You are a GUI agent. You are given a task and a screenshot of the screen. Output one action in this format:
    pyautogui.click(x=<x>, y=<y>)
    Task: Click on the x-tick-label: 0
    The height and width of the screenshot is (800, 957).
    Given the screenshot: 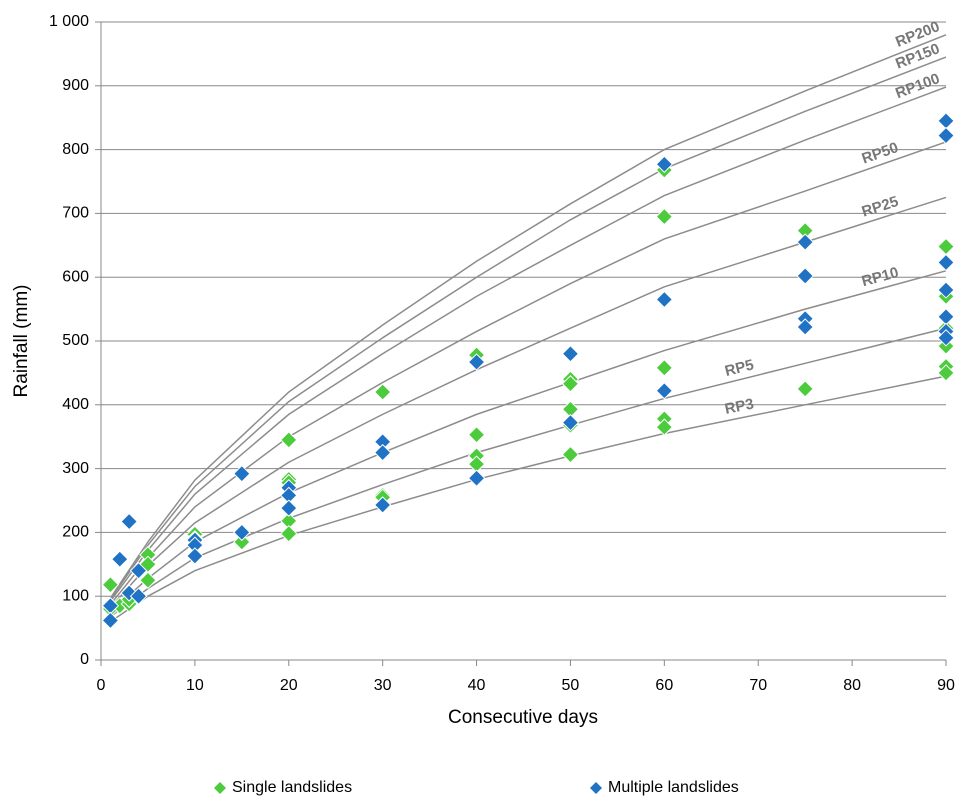 What is the action you would take?
    pyautogui.click(x=101, y=685)
    